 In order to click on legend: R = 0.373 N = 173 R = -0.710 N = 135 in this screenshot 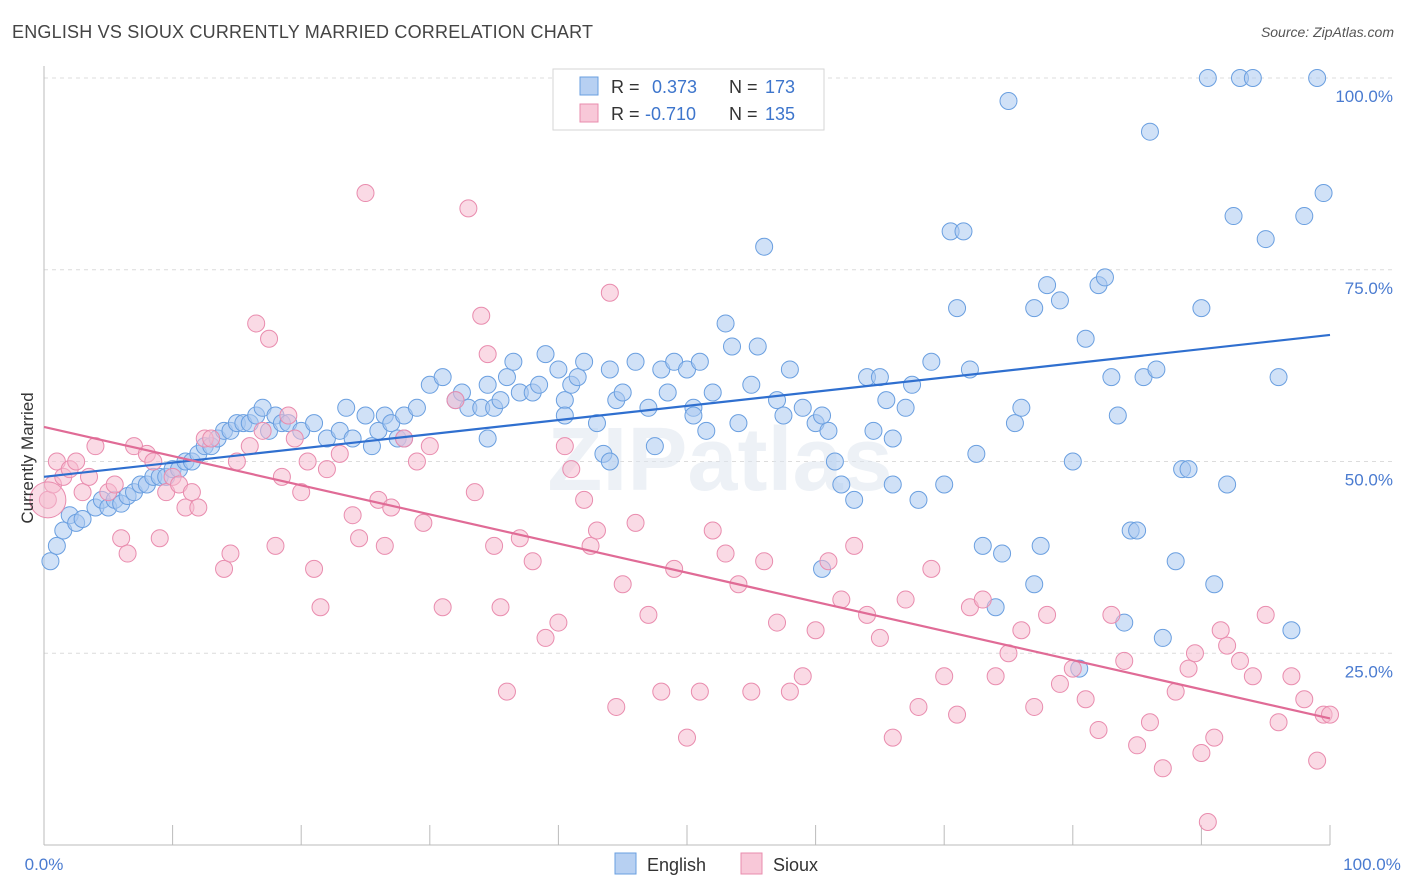, I will do `click(688, 99)`.